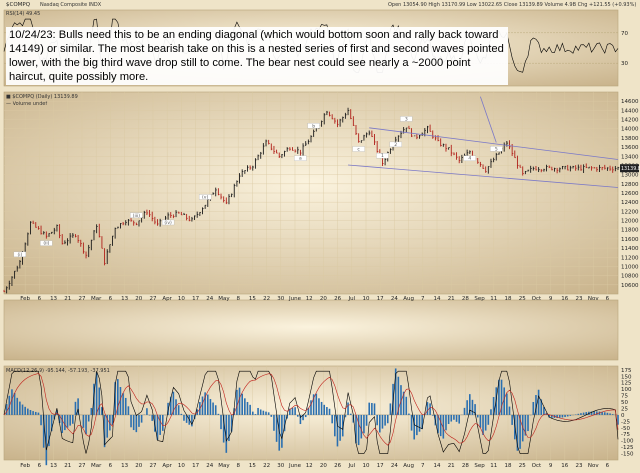  Describe the element at coordinates (394, 466) in the screenshot. I see `x-tick-label: 24` at that location.